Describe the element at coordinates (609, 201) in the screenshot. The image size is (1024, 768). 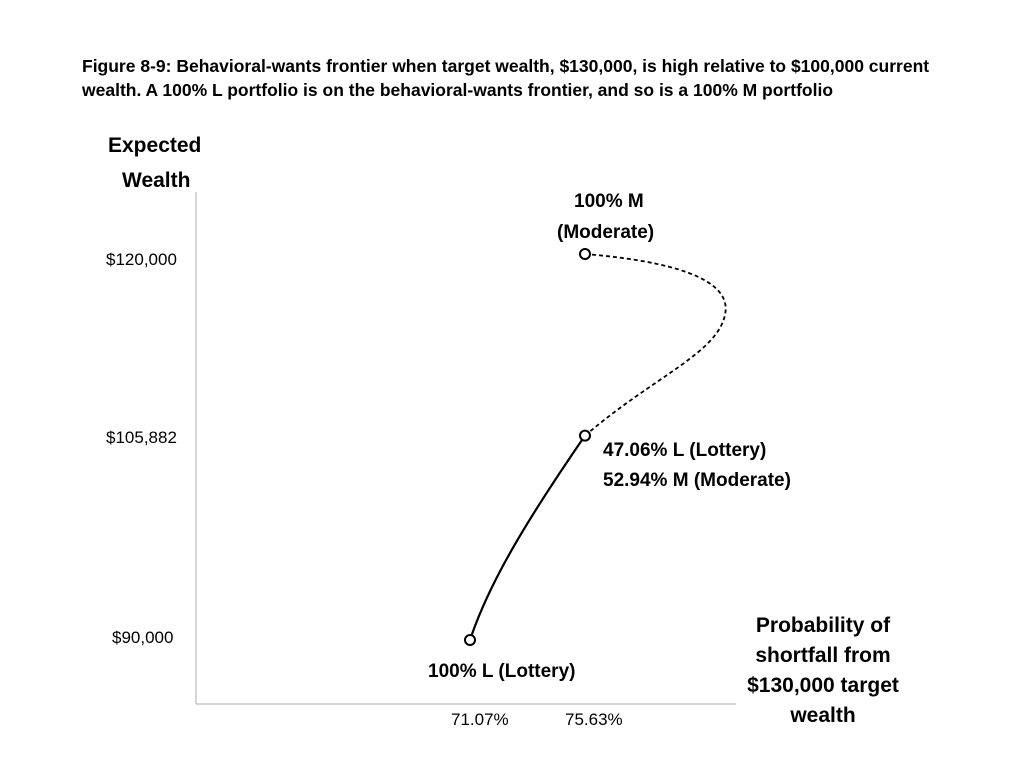
I see `annotation-100-m-line-1: 100% M` at that location.